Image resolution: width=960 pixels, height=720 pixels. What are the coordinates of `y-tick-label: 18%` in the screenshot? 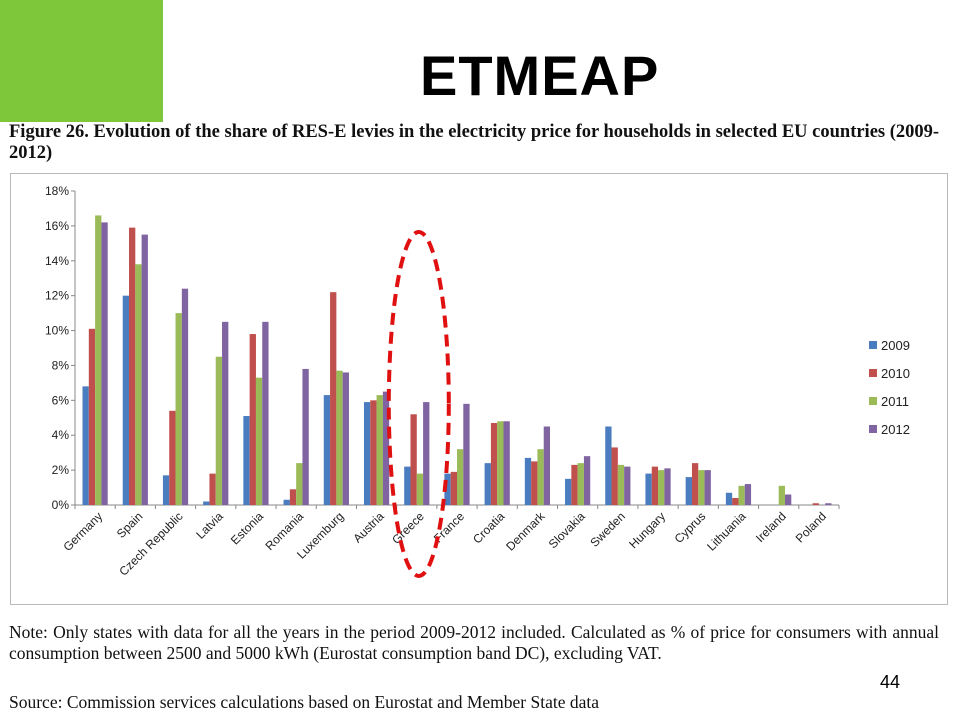 It's located at (57, 191).